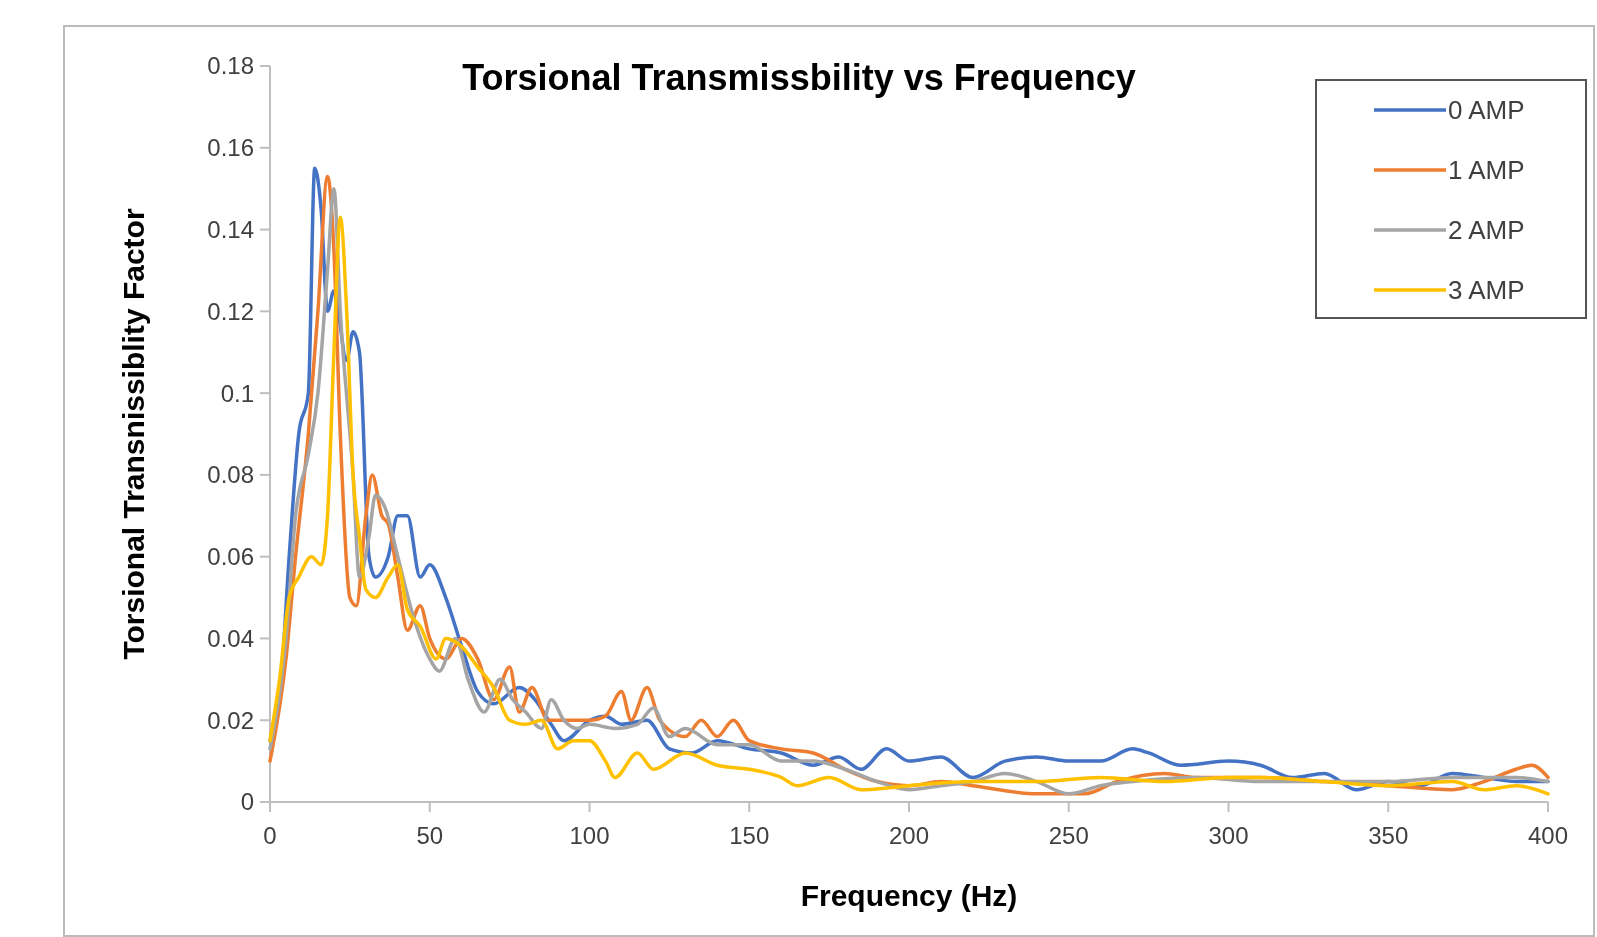  I want to click on y-tick-label: 0.08, so click(230, 475).